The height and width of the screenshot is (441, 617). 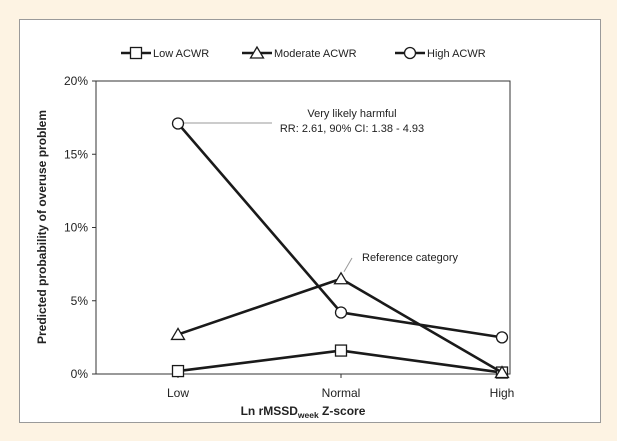 I want to click on y-tick-label-0: 0%, so click(x=80, y=374).